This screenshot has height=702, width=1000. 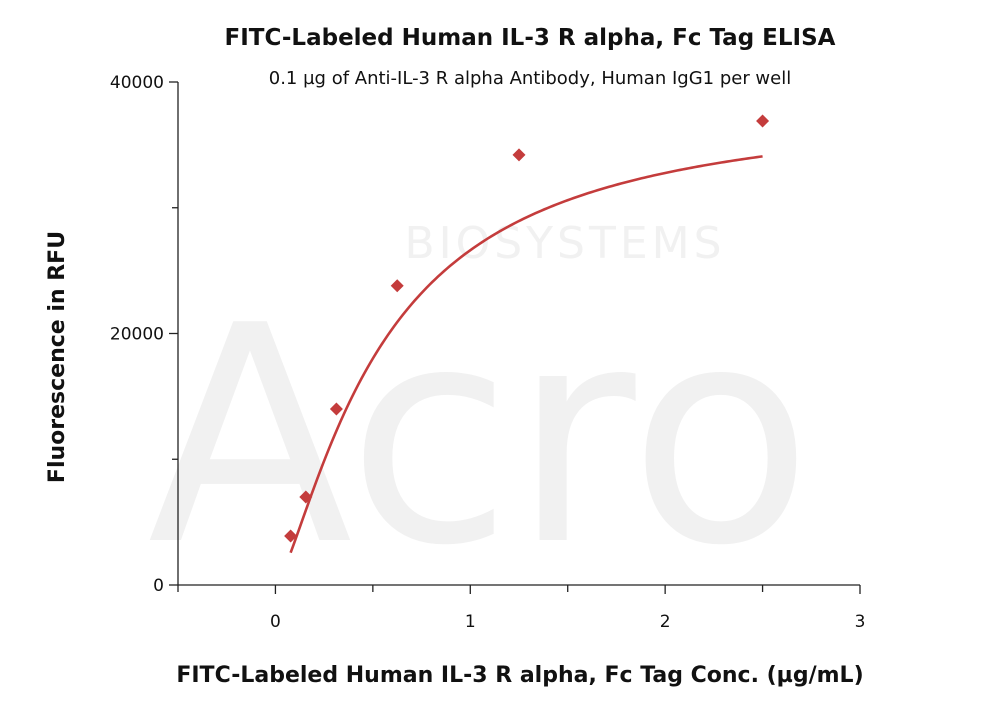 What do you see at coordinates (158, 586) in the screenshot?
I see `y-tick-label: 0` at bounding box center [158, 586].